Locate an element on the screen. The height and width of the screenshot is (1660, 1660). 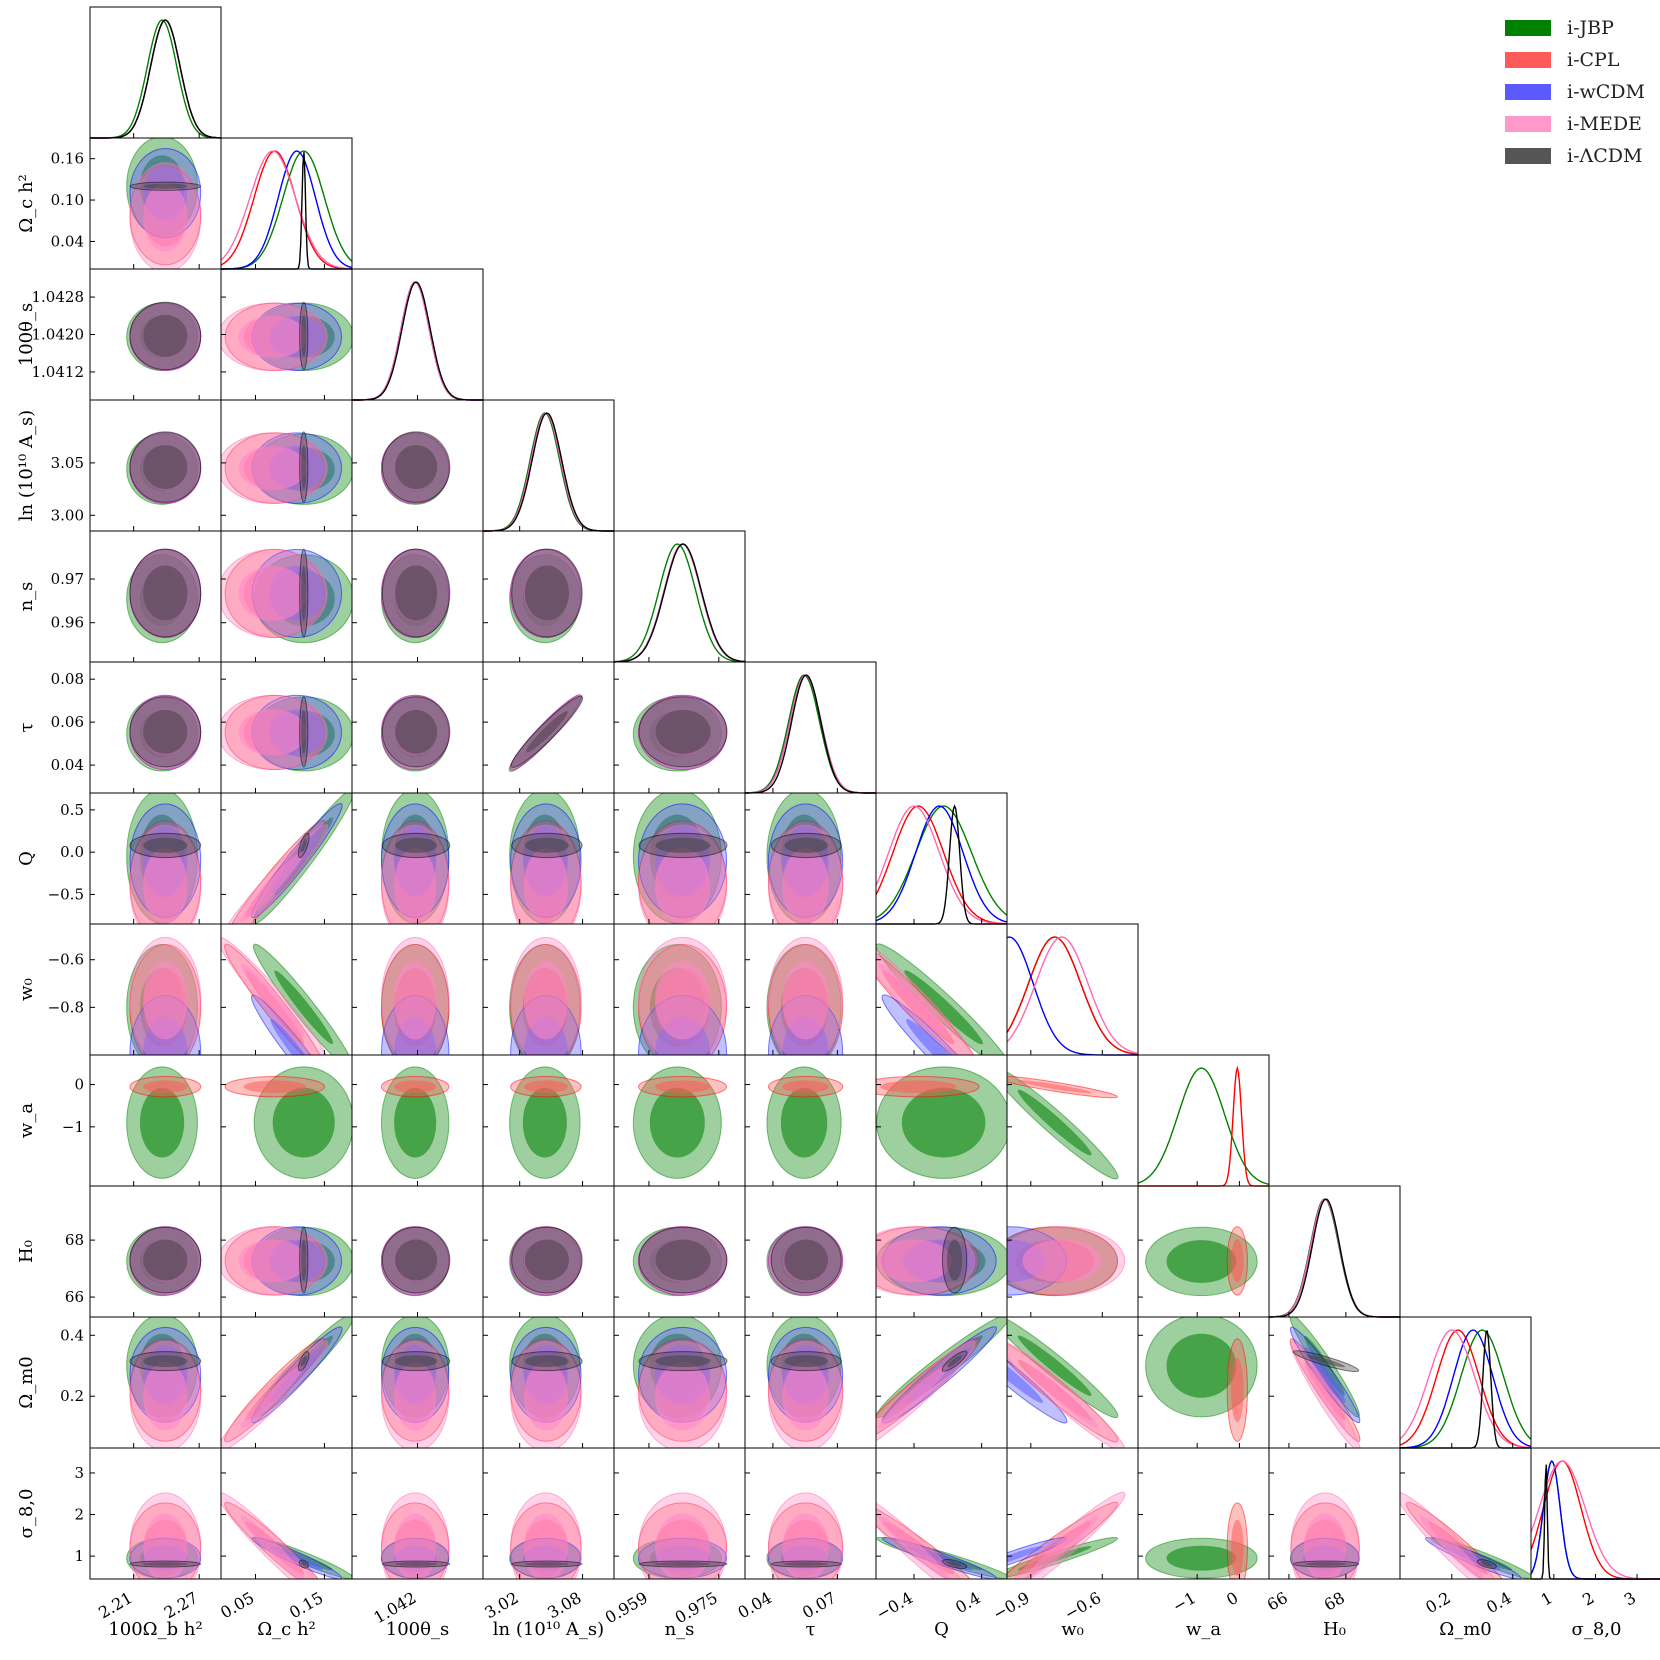
legend-label: i-MEDE is located at coordinates (1604, 124).